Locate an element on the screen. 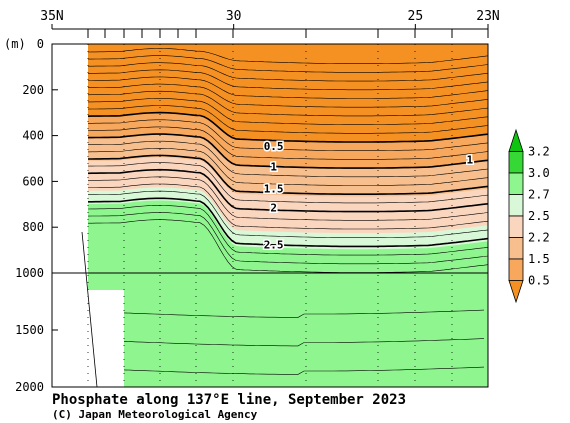 The image size is (570, 423). y-tick-label-6: 1000 is located at coordinates (29, 273).